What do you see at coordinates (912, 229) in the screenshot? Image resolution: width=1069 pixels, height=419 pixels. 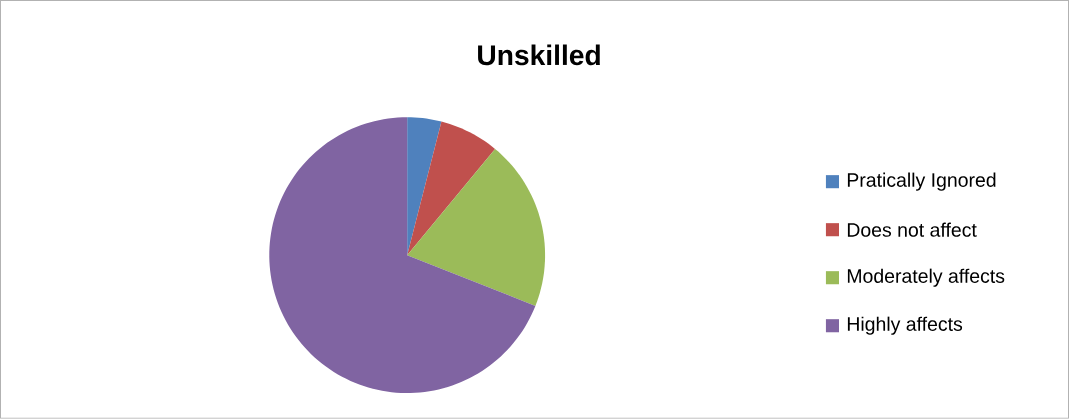 I see `legend-label: Does not affect` at bounding box center [912, 229].